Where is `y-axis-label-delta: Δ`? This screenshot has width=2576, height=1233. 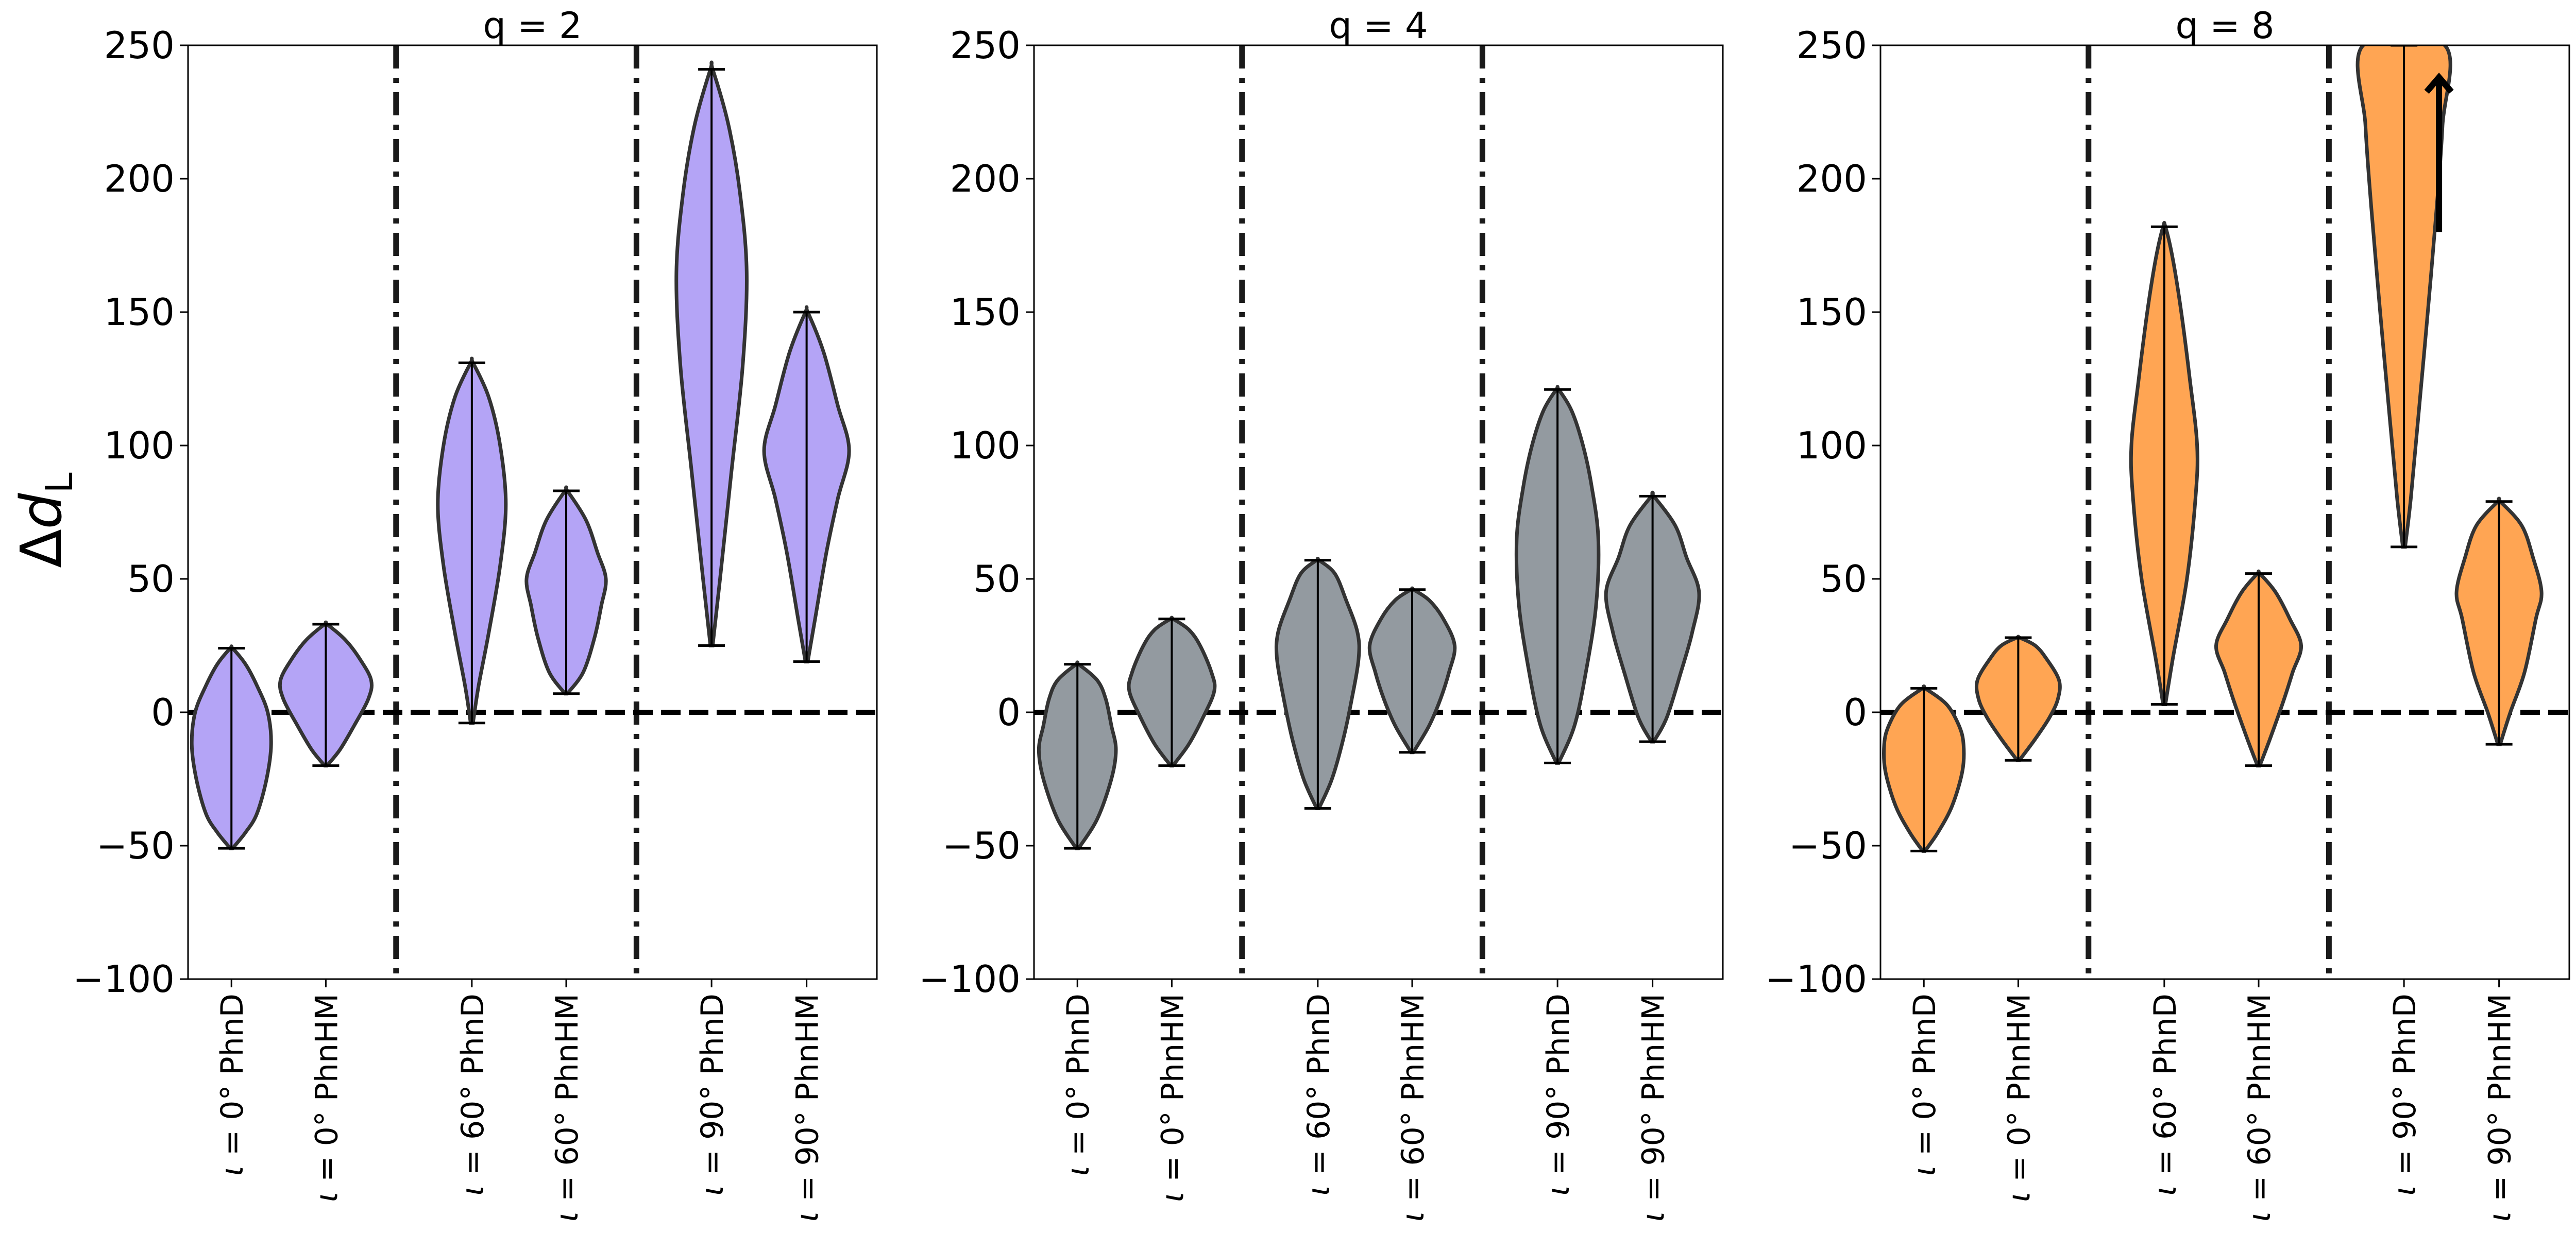
y-axis-label-delta: Δ is located at coordinates (41, 549).